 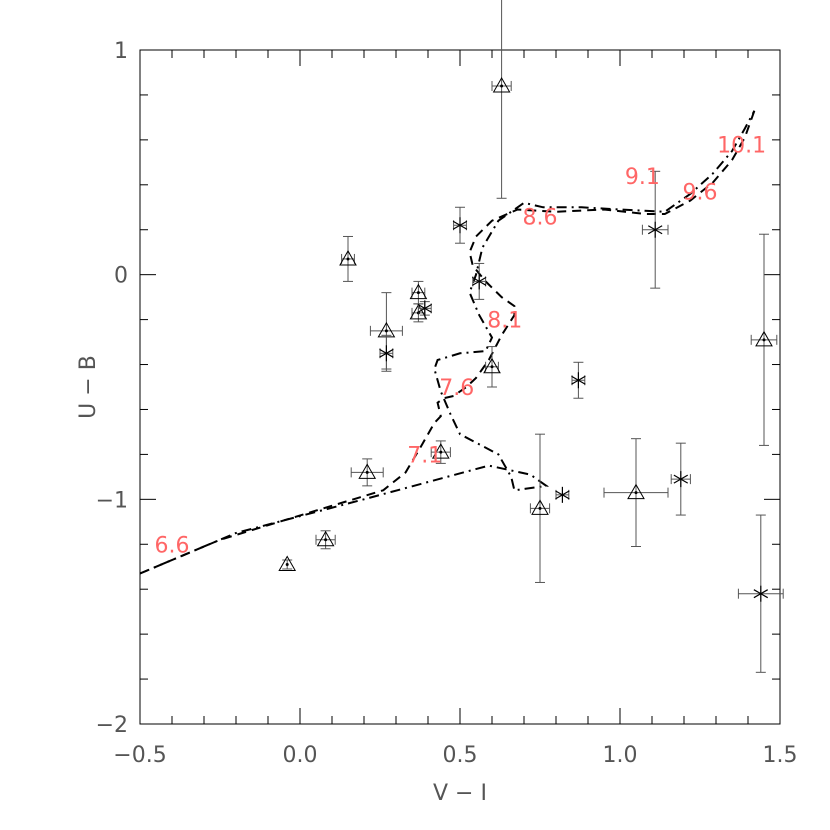 What do you see at coordinates (121, 276) in the screenshot?
I see `y-tick-label: 0` at bounding box center [121, 276].